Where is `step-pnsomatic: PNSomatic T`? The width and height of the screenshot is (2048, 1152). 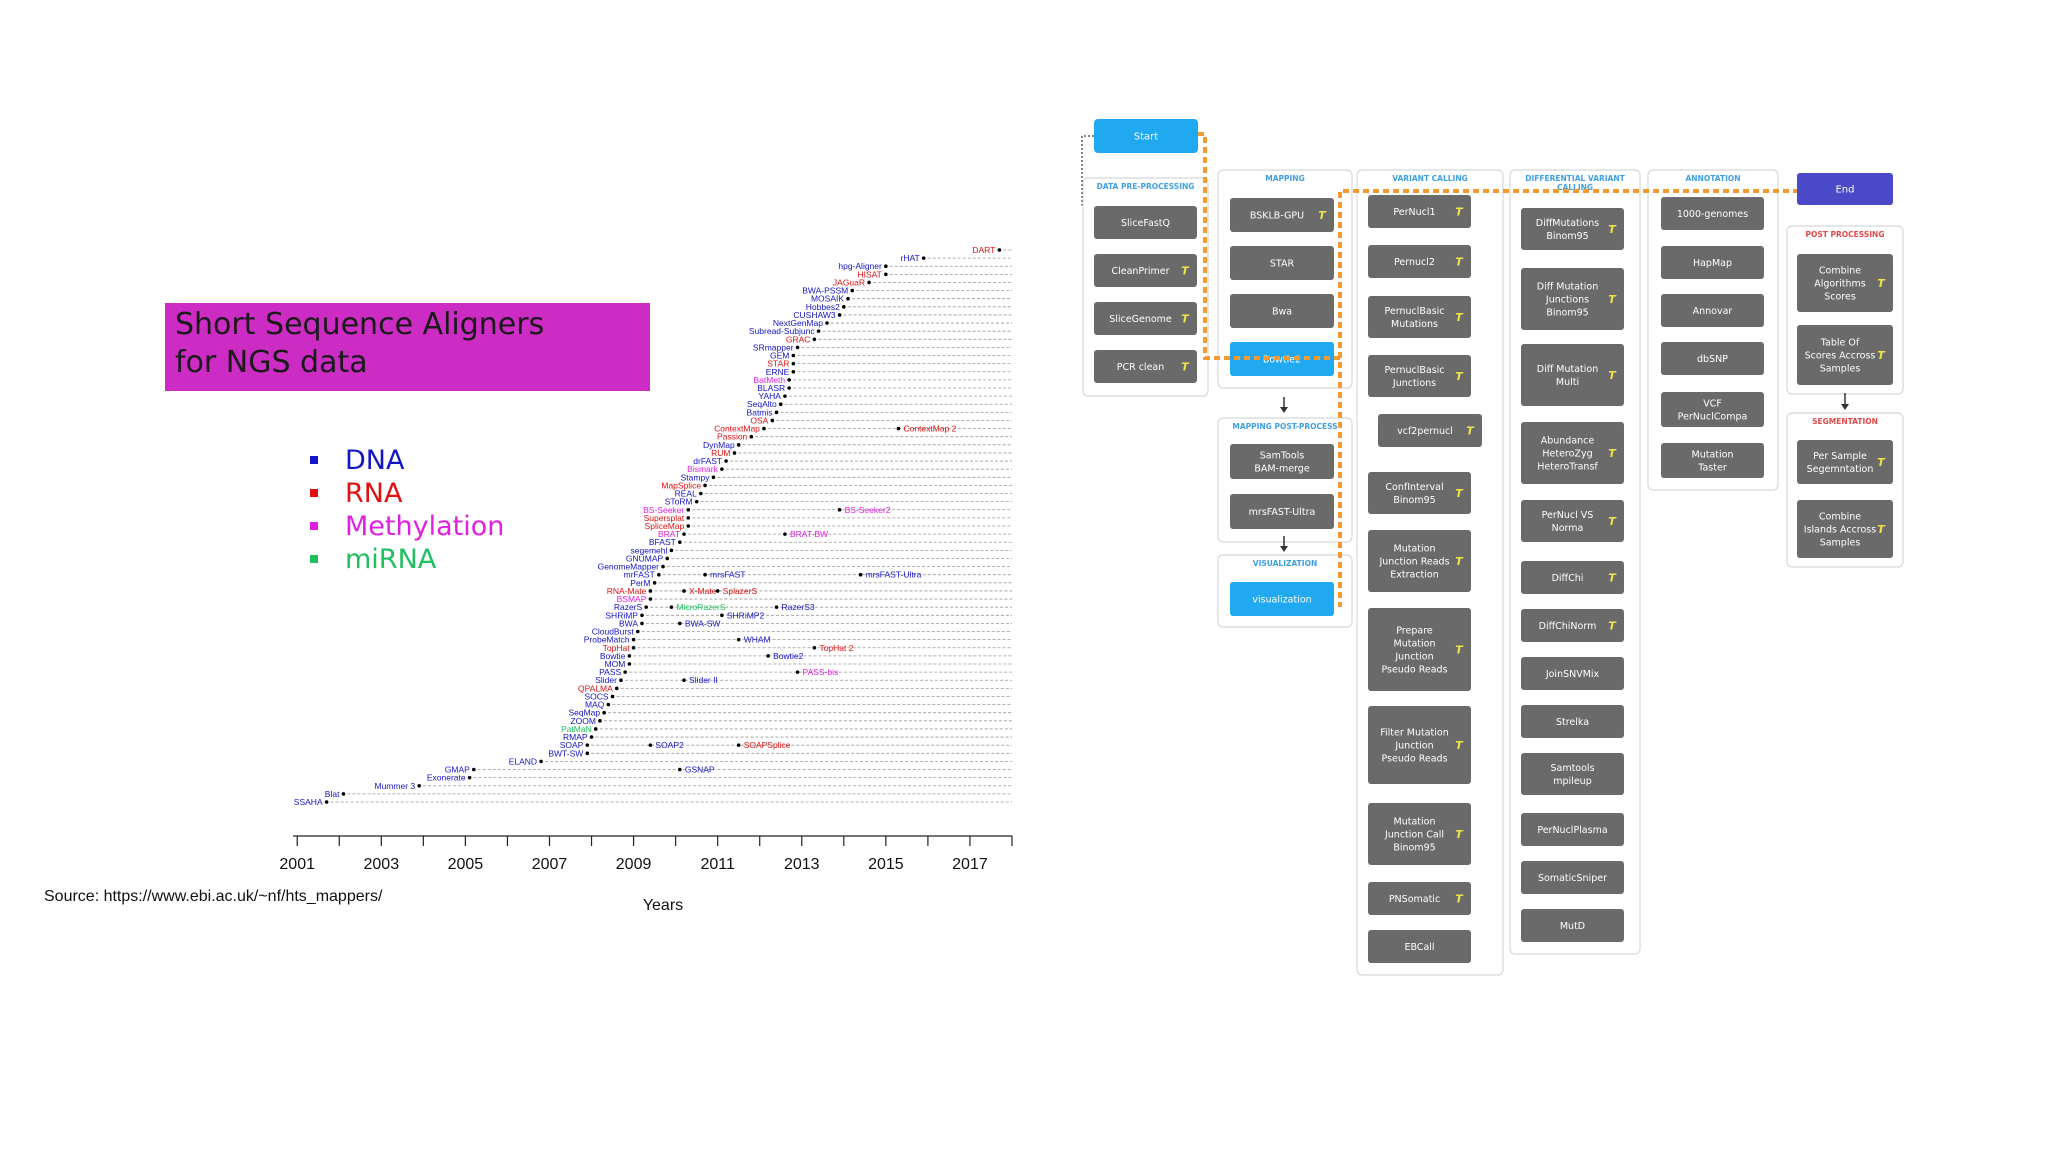
step-pnsomatic: PNSomatic T is located at coordinates (1419, 898).